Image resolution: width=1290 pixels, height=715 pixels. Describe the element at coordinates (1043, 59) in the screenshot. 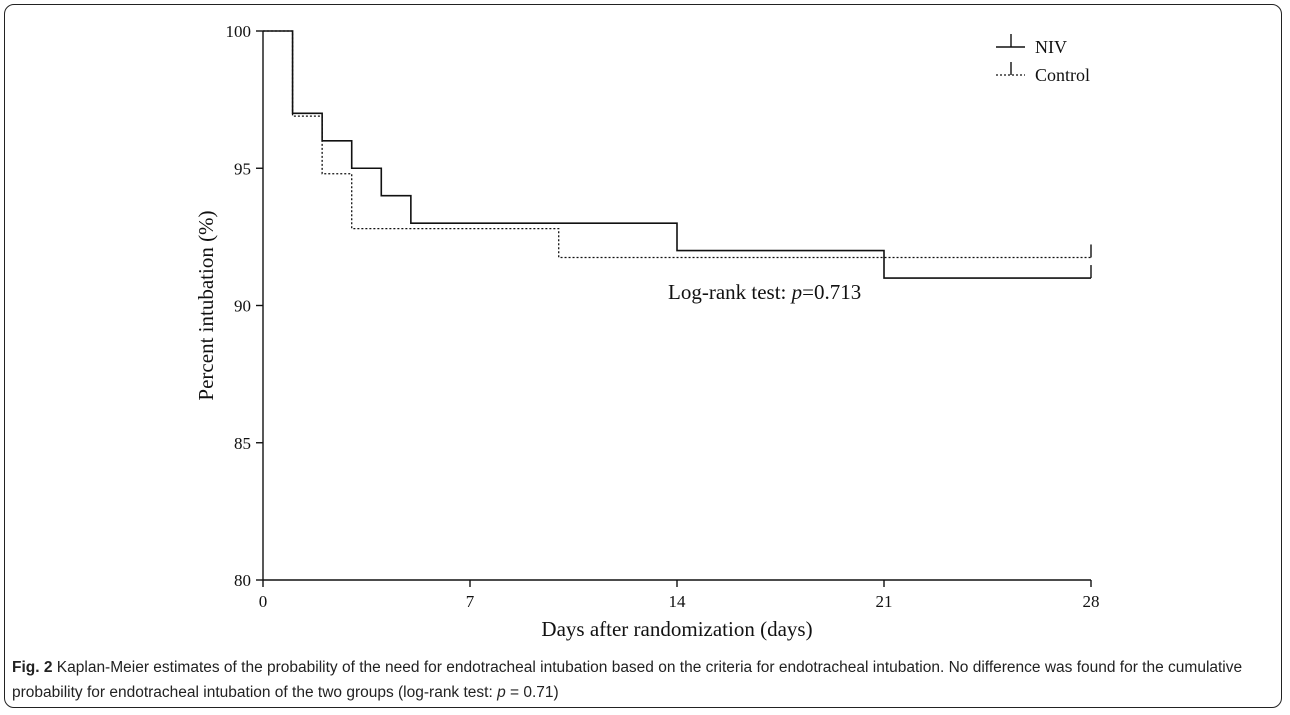

I see `legend: NIV Control` at that location.